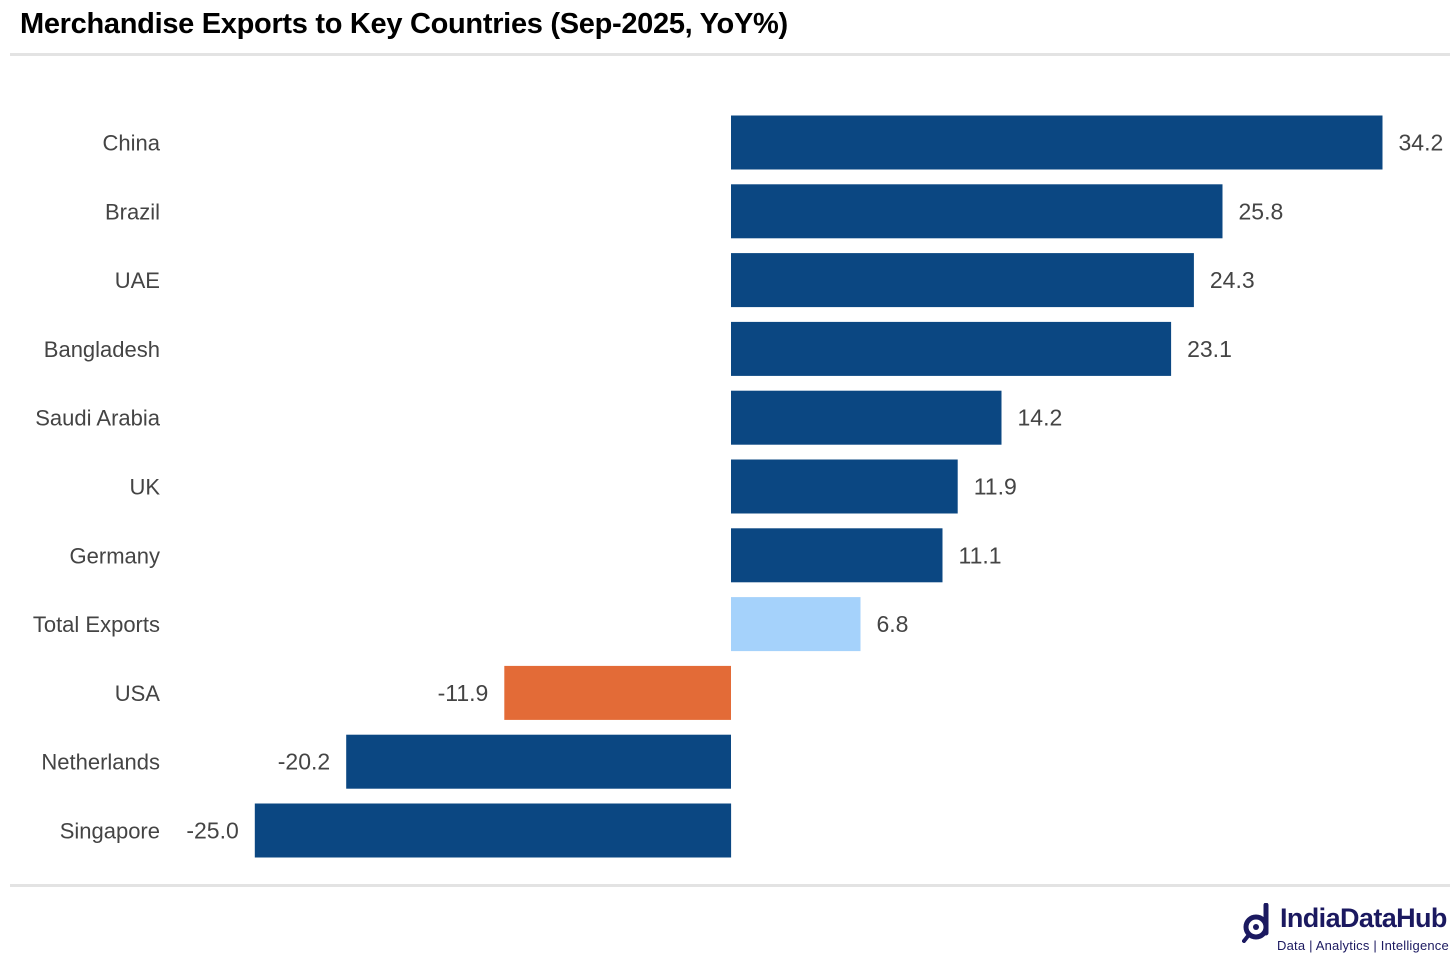  What do you see at coordinates (1209, 349) in the screenshot?
I see `value-label-bangladesh: 23.1` at bounding box center [1209, 349].